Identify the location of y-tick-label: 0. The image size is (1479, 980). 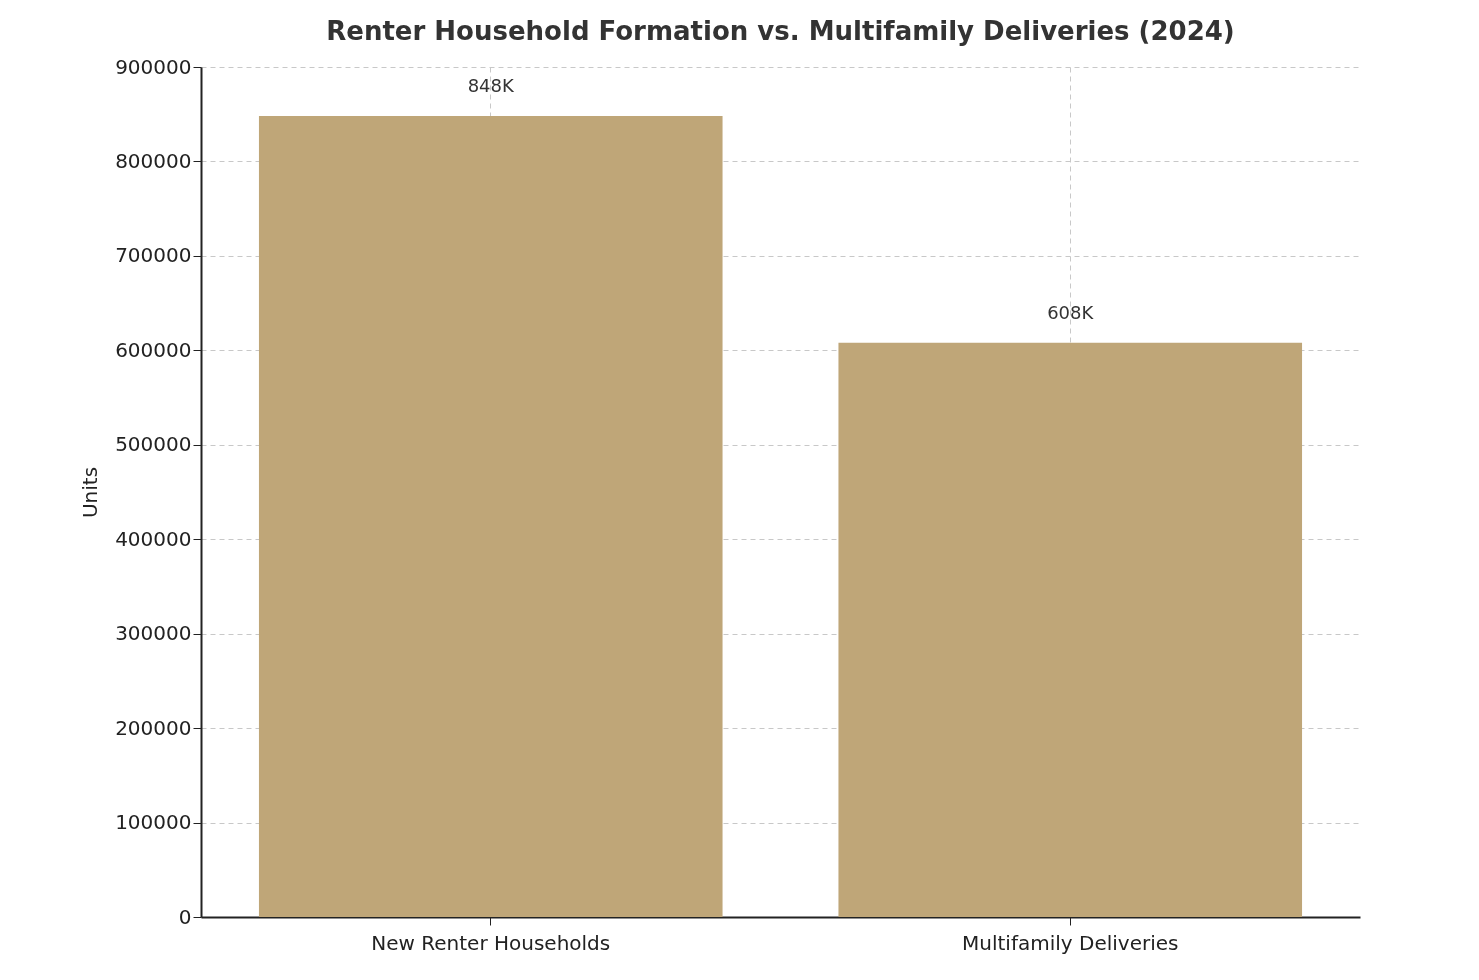
(185, 916).